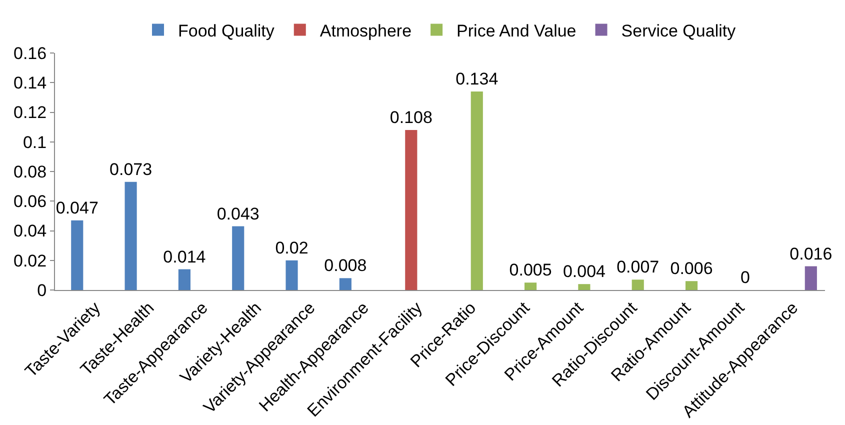 The height and width of the screenshot is (425, 845). I want to click on y-tick-label: 0.1, so click(34, 142).